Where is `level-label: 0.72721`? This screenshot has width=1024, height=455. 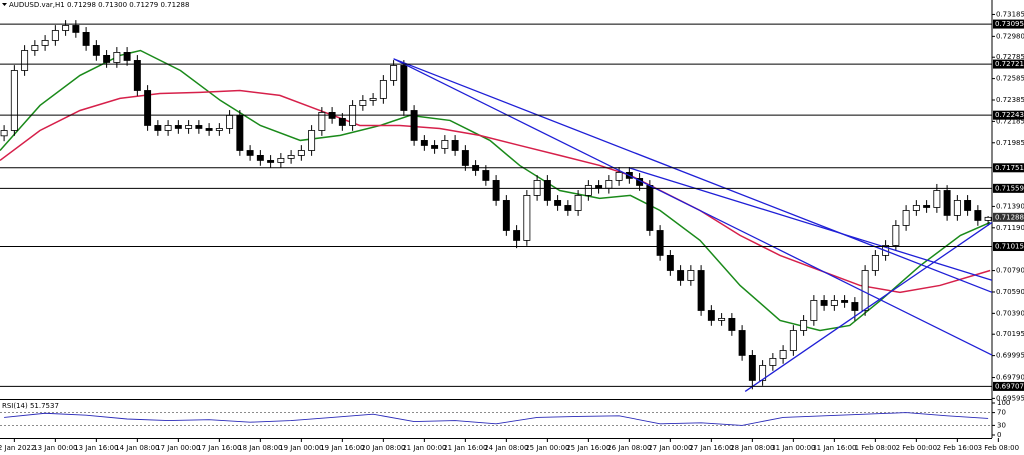
level-label: 0.72721 is located at coordinates (1009, 64).